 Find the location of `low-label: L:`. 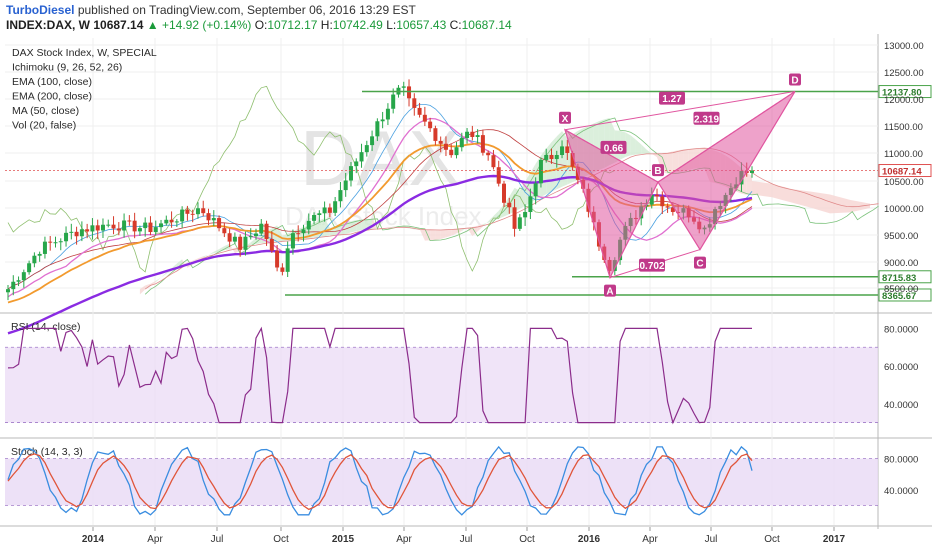

low-label: L: is located at coordinates (391, 25).